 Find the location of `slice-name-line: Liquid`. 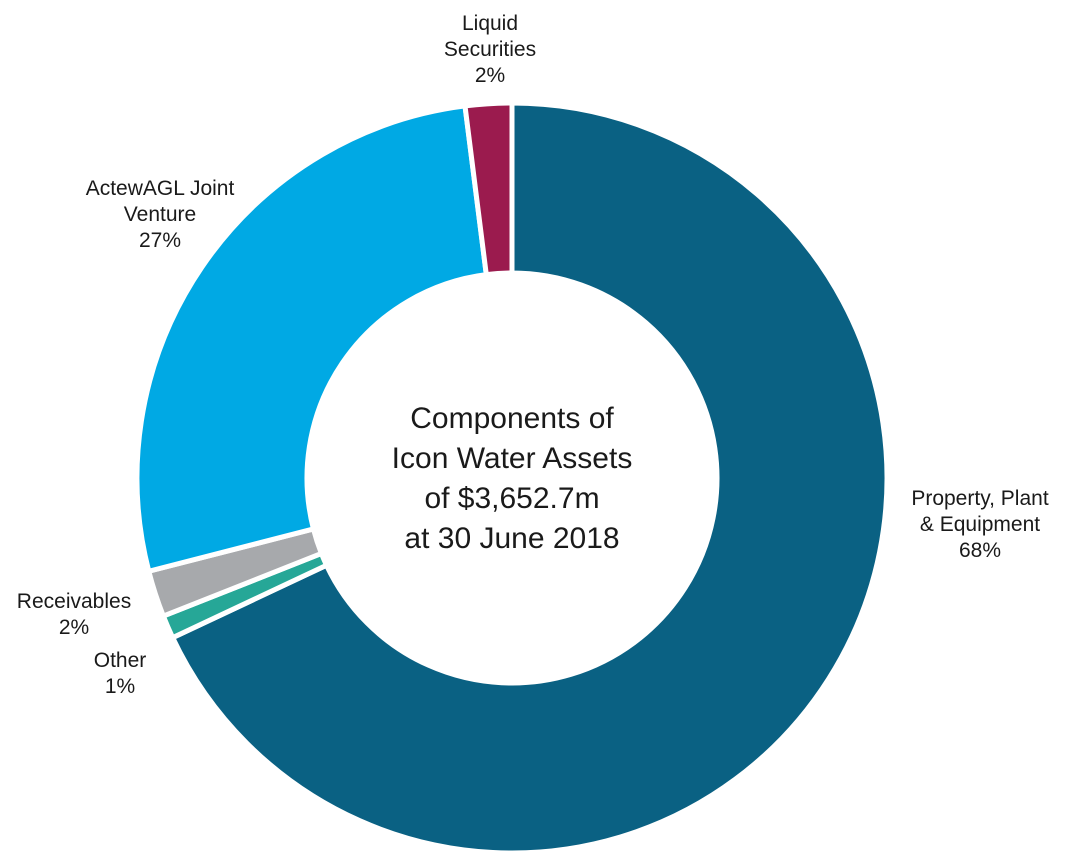

slice-name-line: Liquid is located at coordinates (490, 23).